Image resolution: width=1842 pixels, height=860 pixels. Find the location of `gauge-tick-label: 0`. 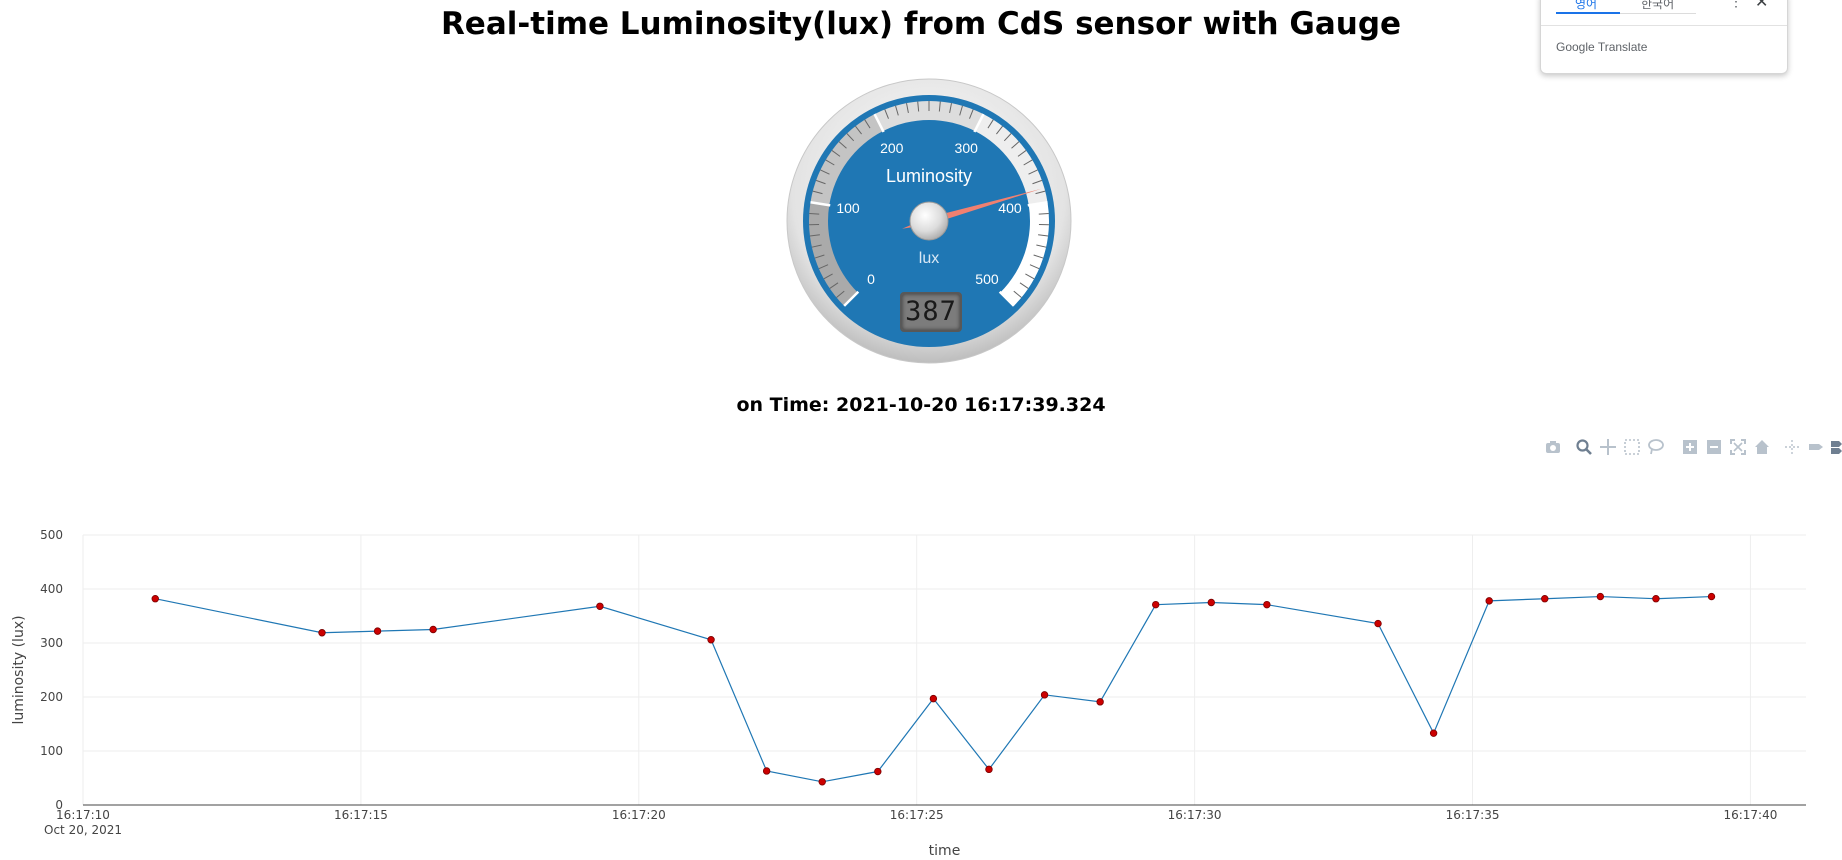

gauge-tick-label: 0 is located at coordinates (871, 279).